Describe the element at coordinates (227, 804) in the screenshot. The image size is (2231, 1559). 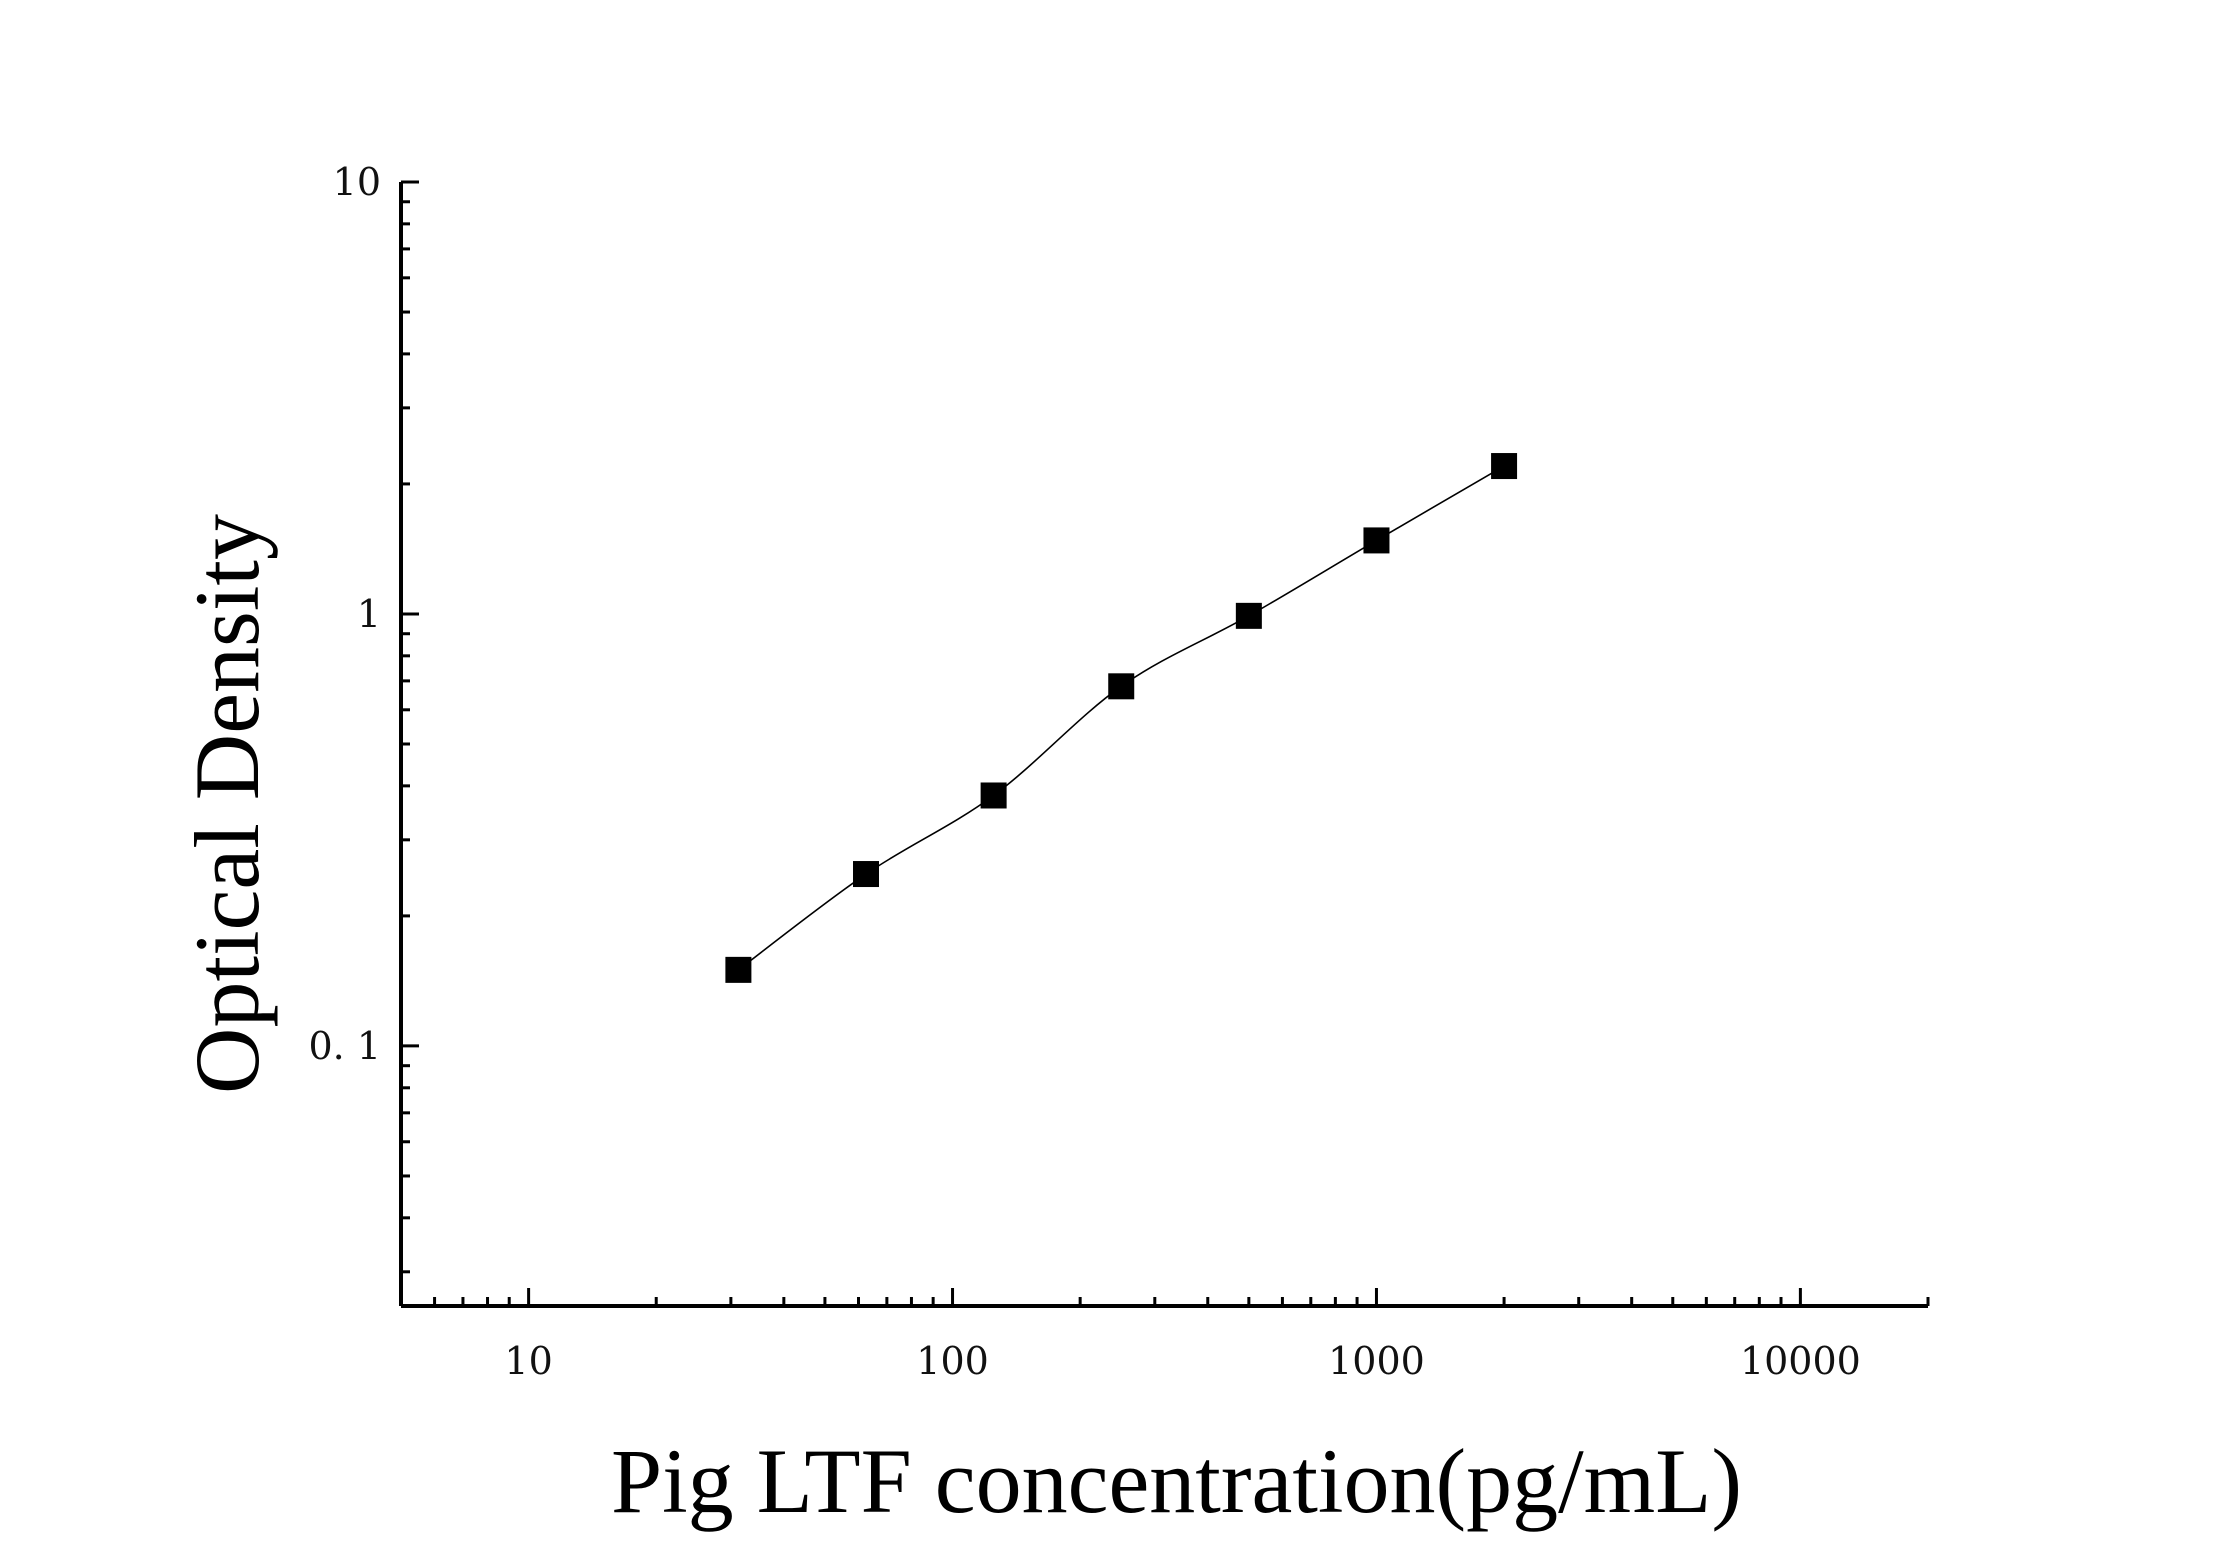
I see `y-axis-title: Optical Density` at that location.